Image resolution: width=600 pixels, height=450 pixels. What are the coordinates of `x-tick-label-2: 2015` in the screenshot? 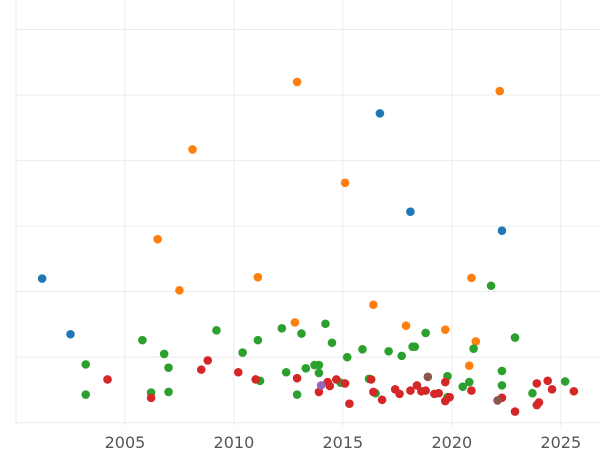 It's located at (343, 441).